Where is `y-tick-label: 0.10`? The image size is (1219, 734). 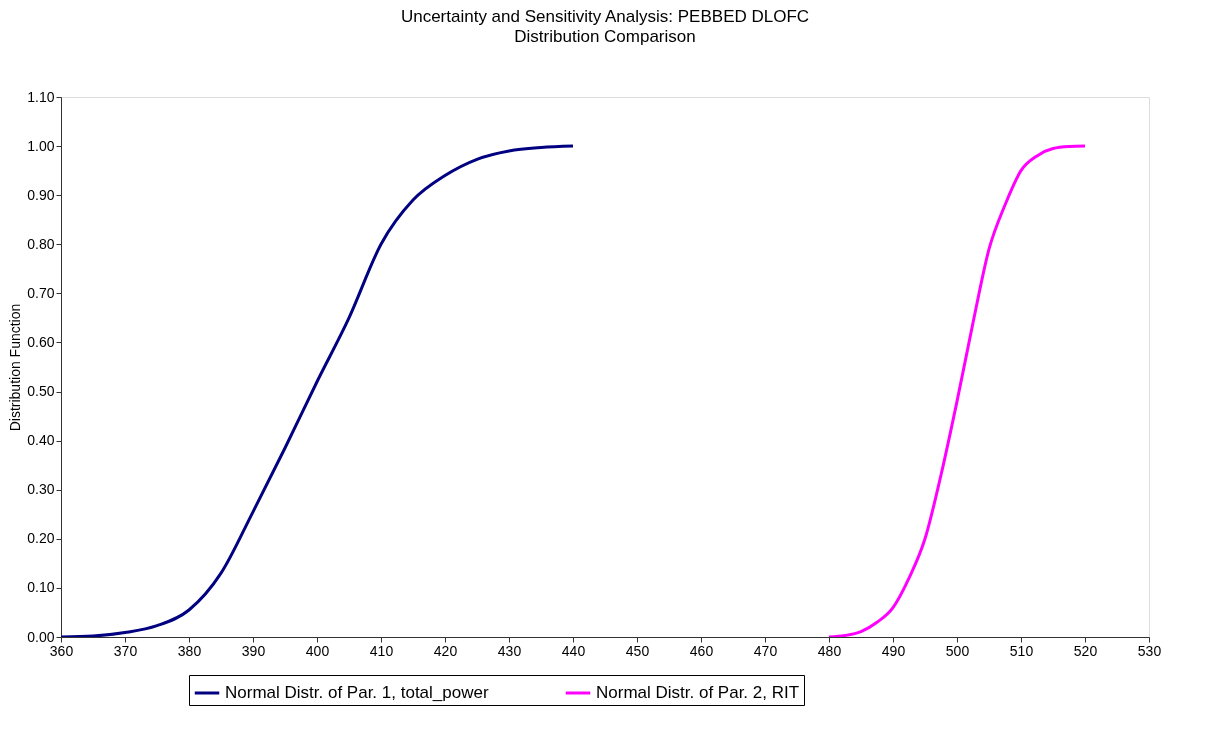 y-tick-label: 0.10 is located at coordinates (41, 587).